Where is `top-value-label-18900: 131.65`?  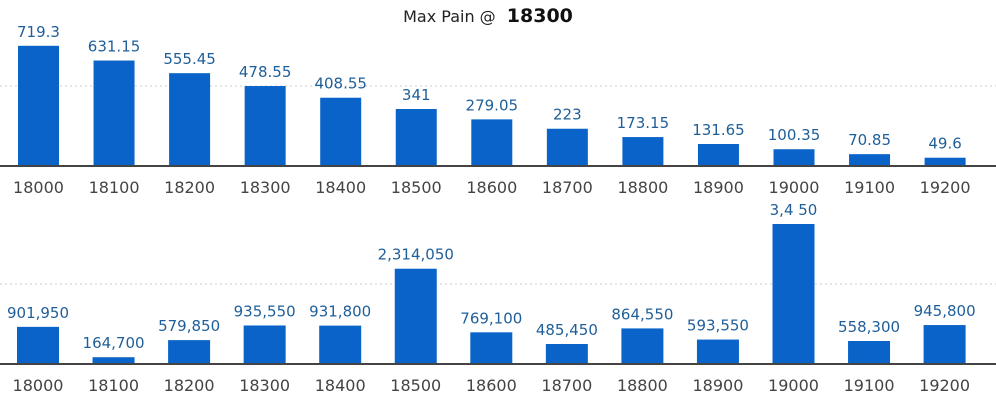
top-value-label-18900: 131.65 is located at coordinates (718, 130).